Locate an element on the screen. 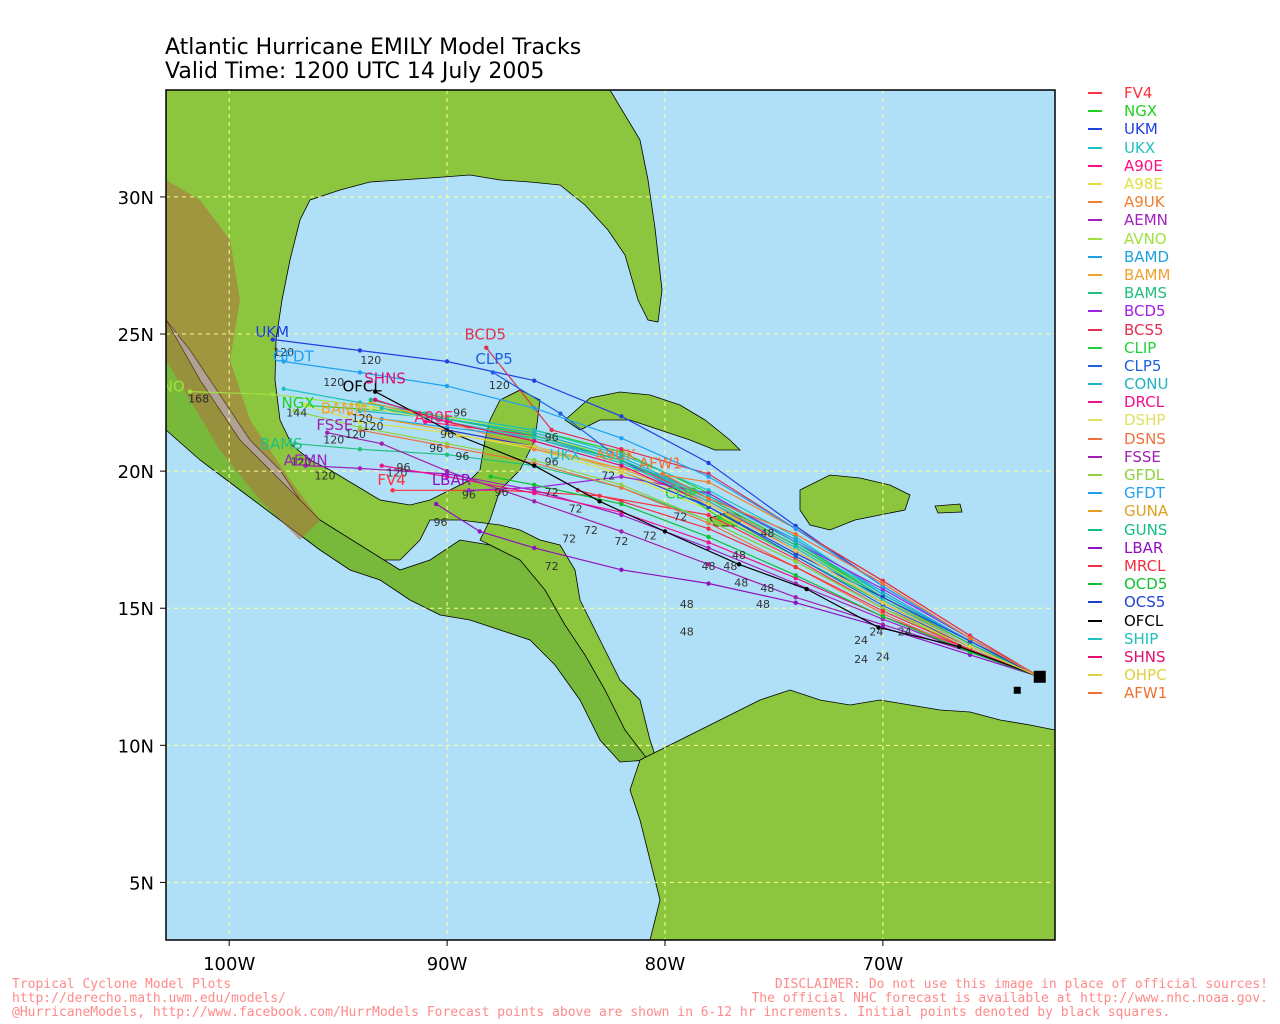  track-label-ukx: UKX is located at coordinates (564, 455).